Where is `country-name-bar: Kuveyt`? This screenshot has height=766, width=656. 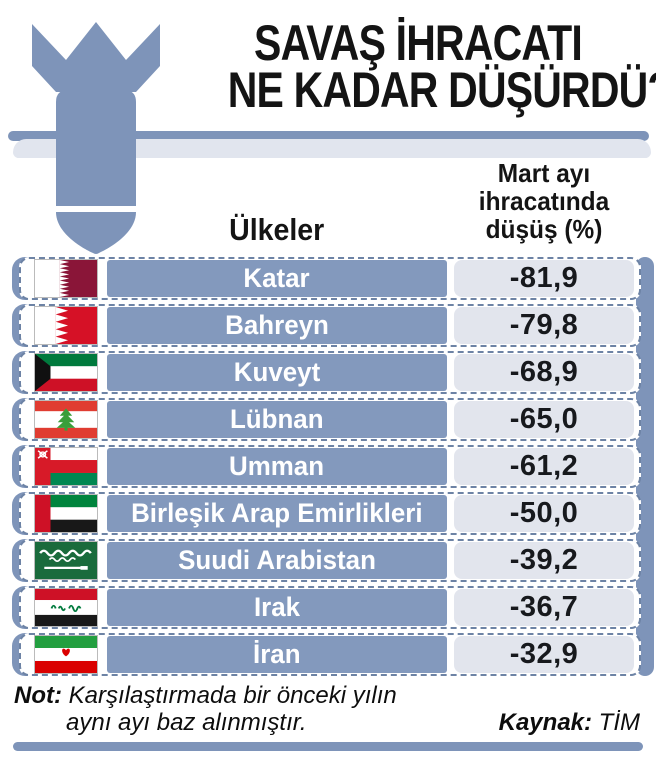 country-name-bar: Kuveyt is located at coordinates (277, 372).